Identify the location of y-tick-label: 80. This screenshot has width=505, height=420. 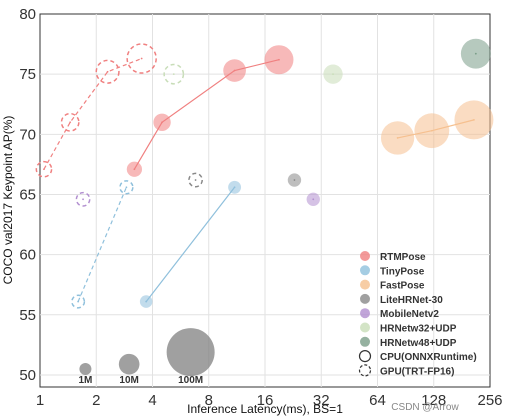
(27, 14).